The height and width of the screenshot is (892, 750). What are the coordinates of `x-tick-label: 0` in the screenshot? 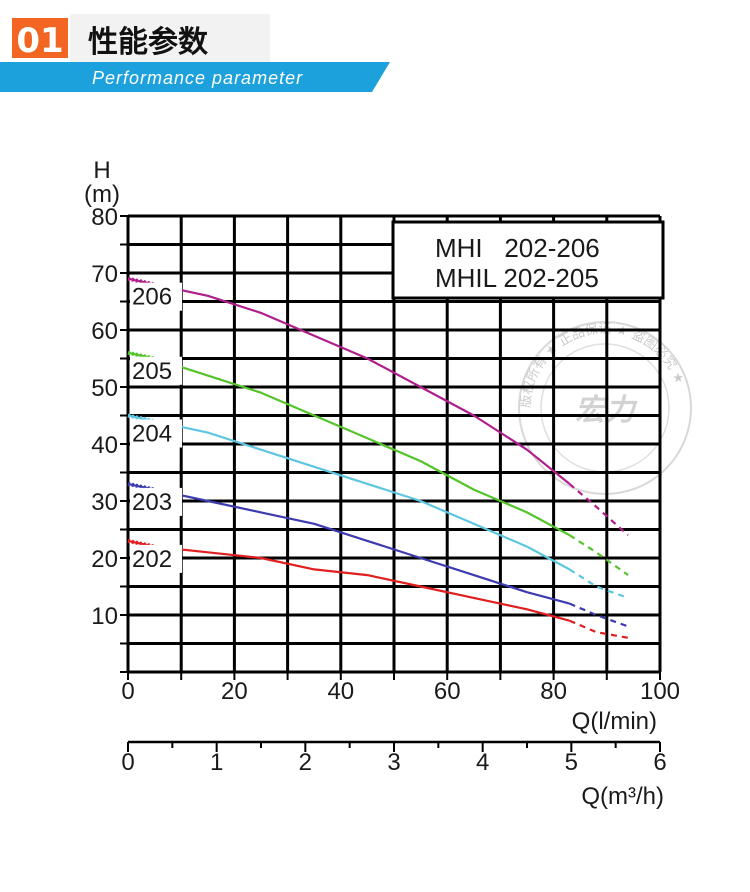 It's located at (127, 691).